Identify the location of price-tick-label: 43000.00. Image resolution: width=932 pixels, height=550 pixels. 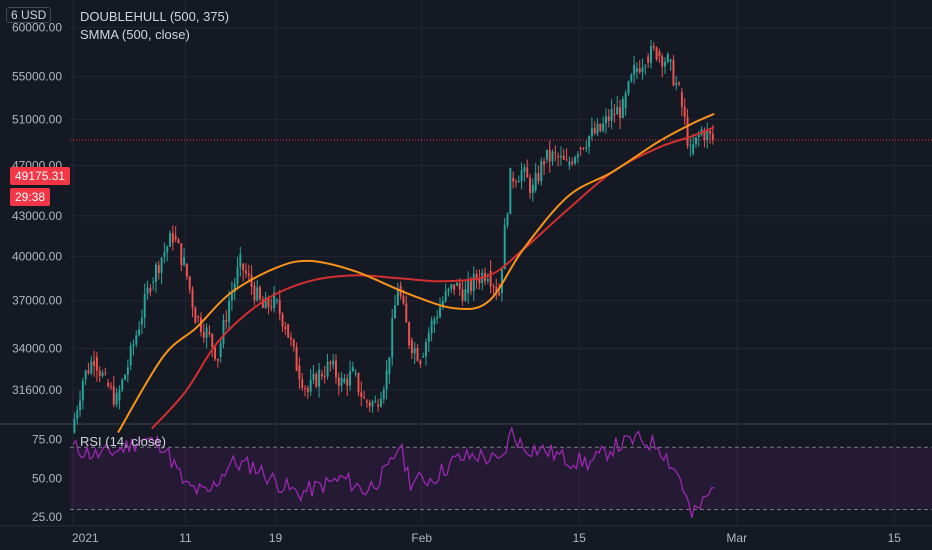
(37, 216).